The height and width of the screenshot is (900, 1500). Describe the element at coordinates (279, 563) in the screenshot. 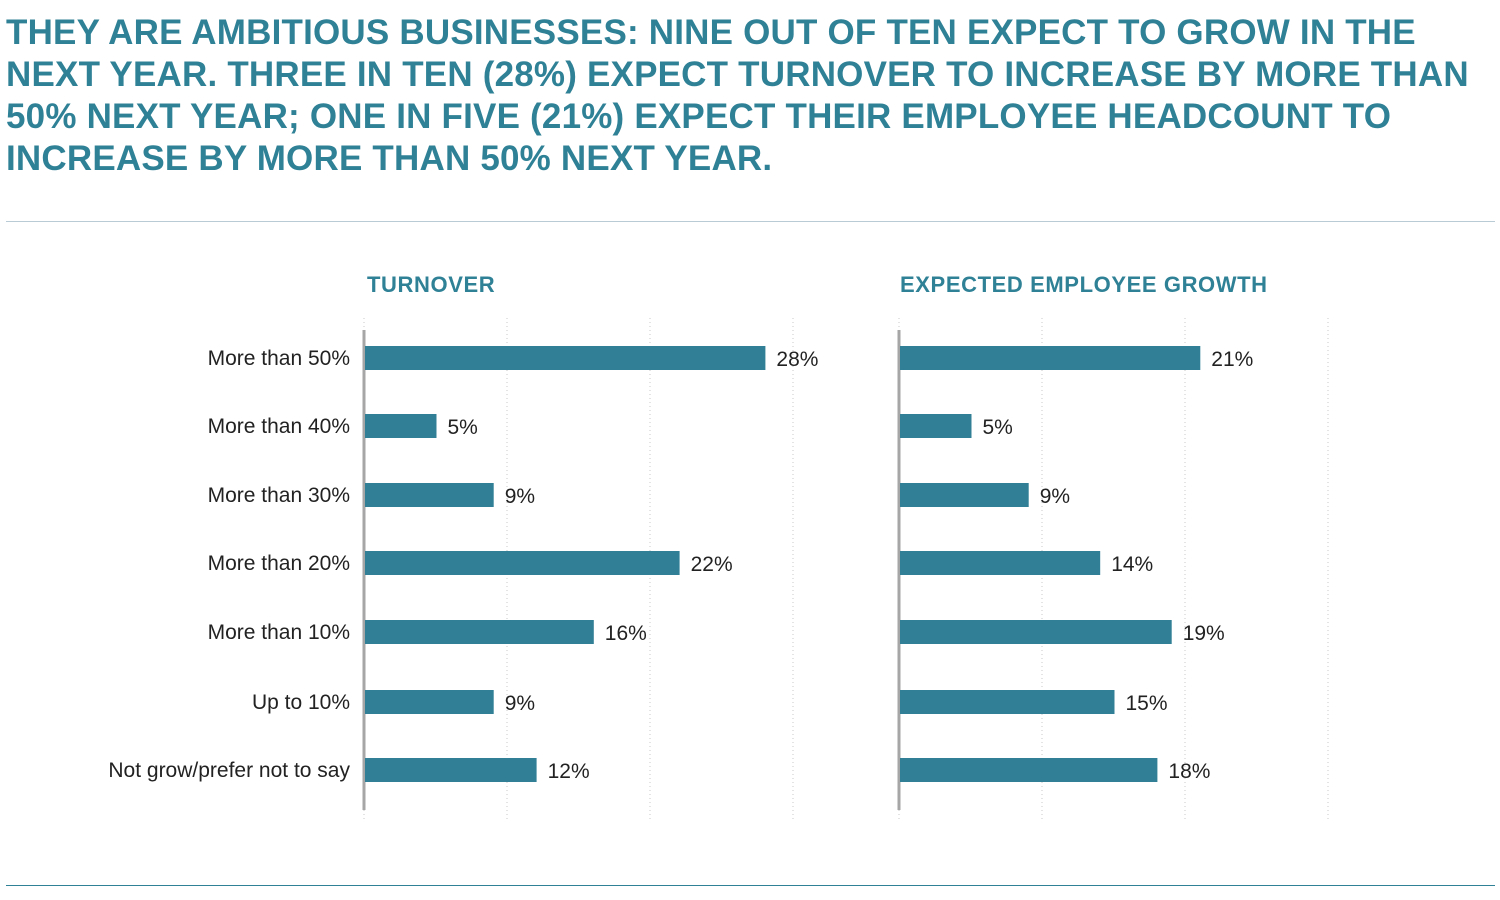

I see `category-label: More than 20%` at that location.